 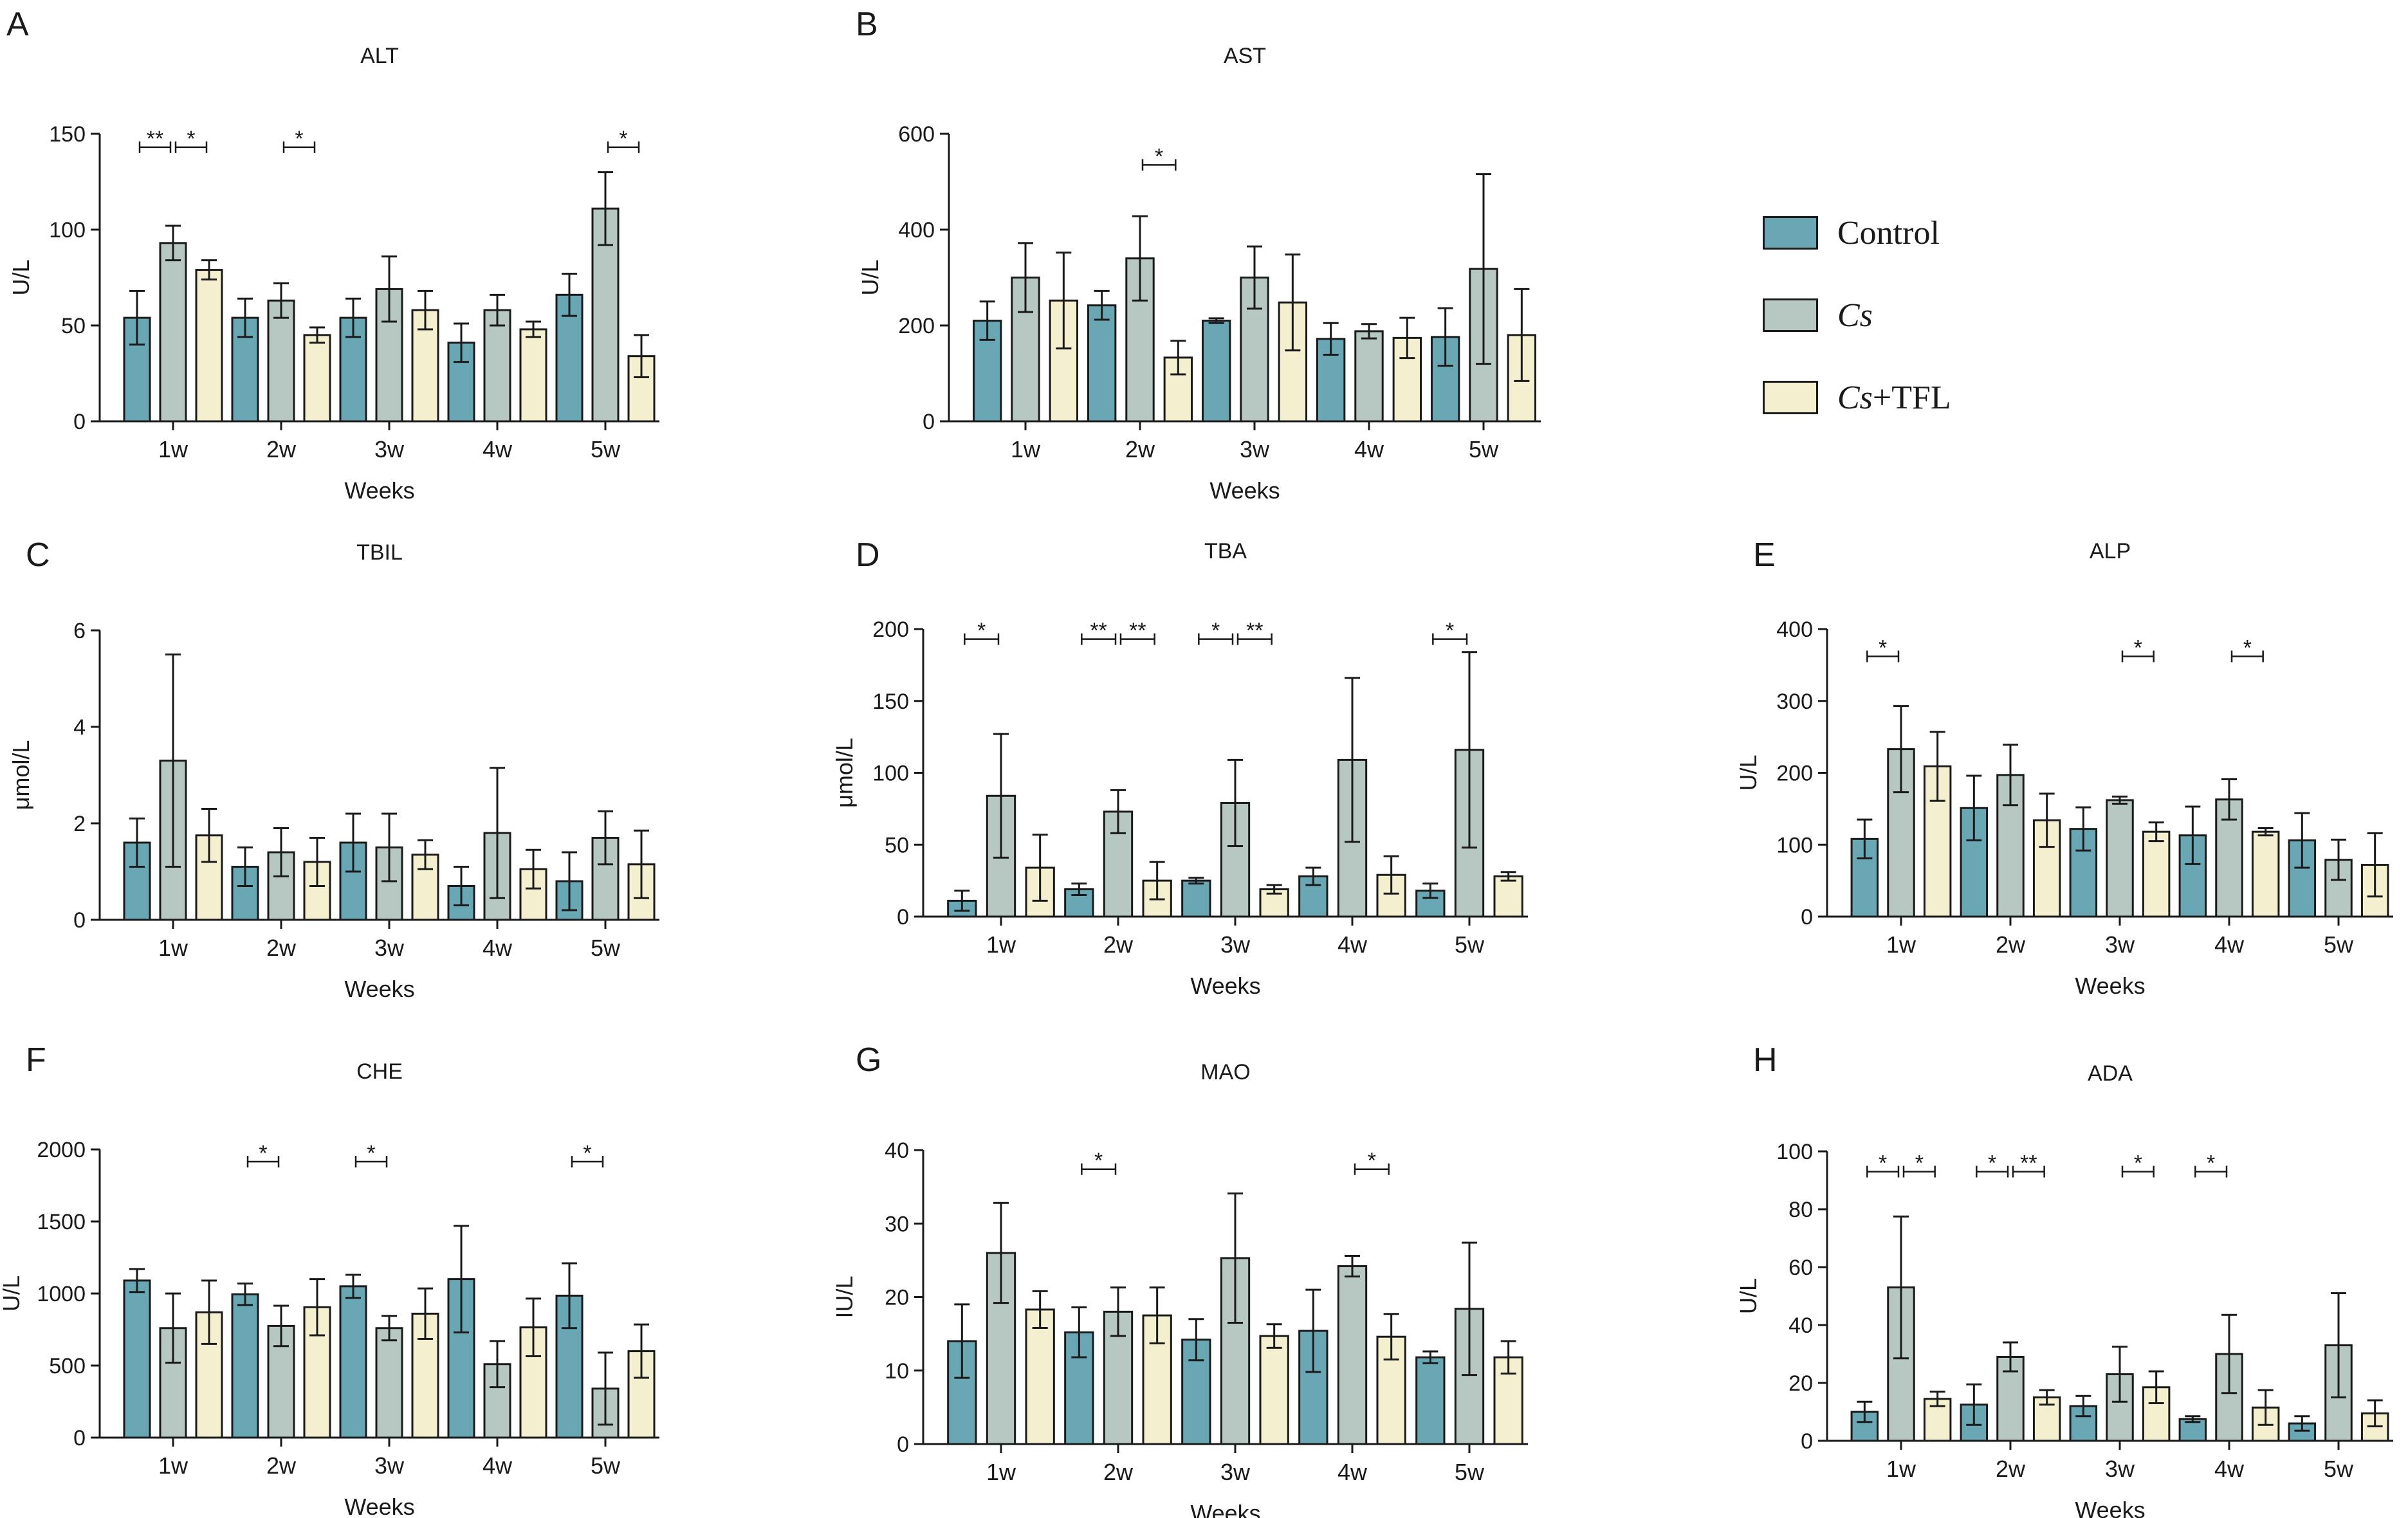 I want to click on chart-title-b: AST, so click(x=1245, y=56).